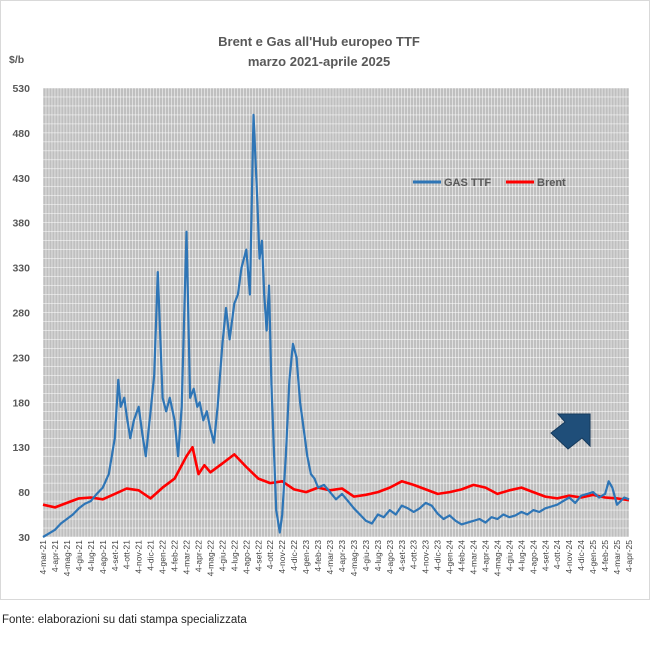 Image resolution: width=650 pixels, height=650 pixels. What do you see at coordinates (629, 556) in the screenshot?
I see `x-tick-label: 4-apr-25` at bounding box center [629, 556].